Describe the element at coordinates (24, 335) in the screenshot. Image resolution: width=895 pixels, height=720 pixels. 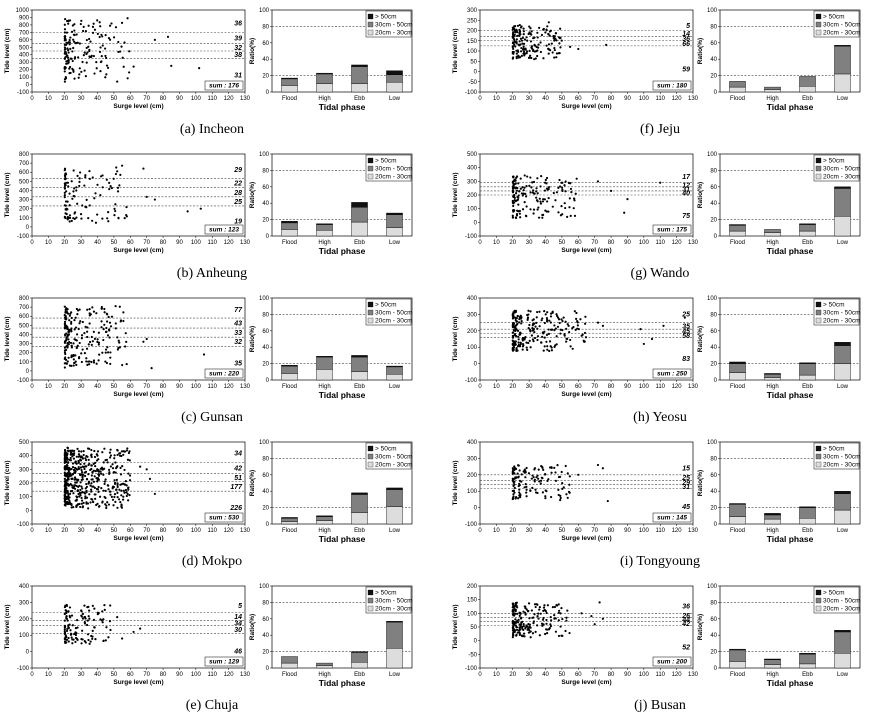
I see `y-tick-label: 400` at that location.